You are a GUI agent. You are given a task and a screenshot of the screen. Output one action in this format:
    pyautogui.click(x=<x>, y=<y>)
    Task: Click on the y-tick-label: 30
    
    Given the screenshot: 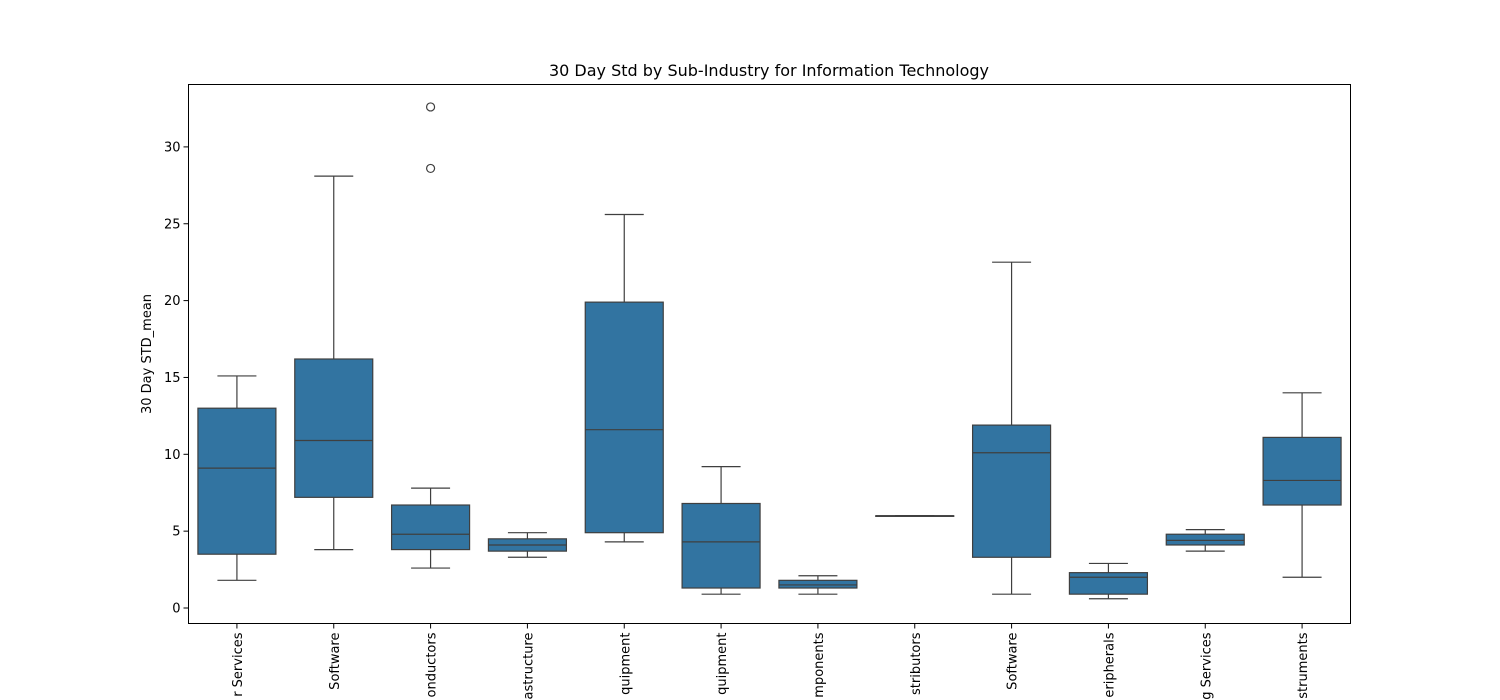 What is the action you would take?
    pyautogui.click(x=172, y=147)
    